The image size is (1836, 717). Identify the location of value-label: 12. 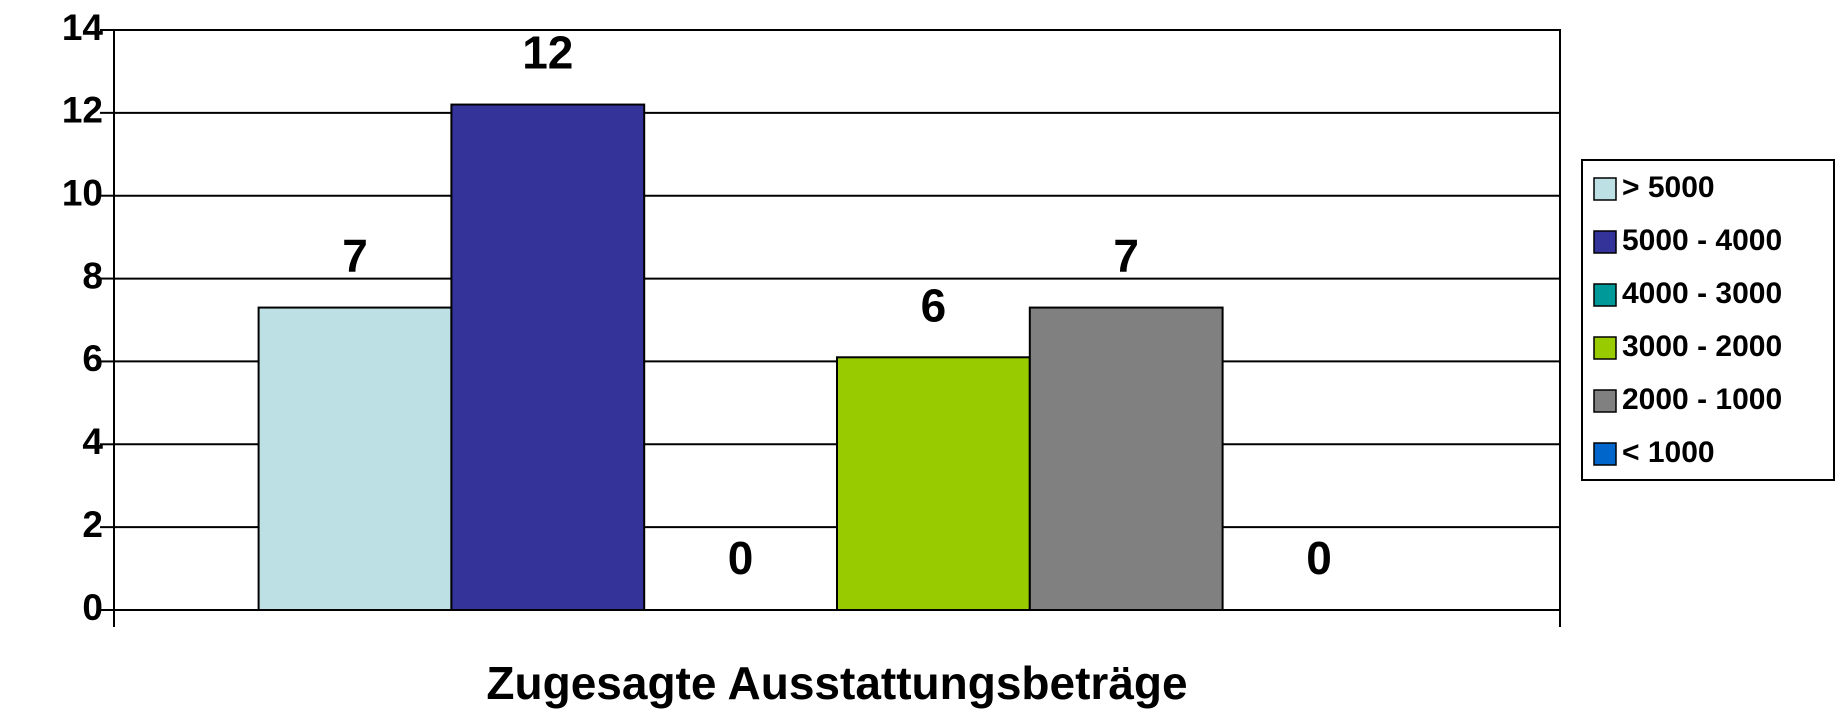
(547, 53).